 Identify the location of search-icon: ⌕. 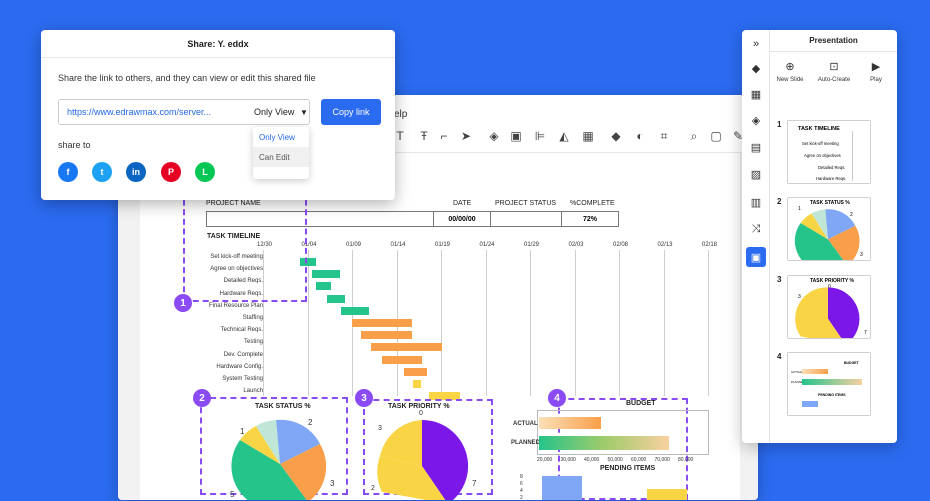
(694, 136).